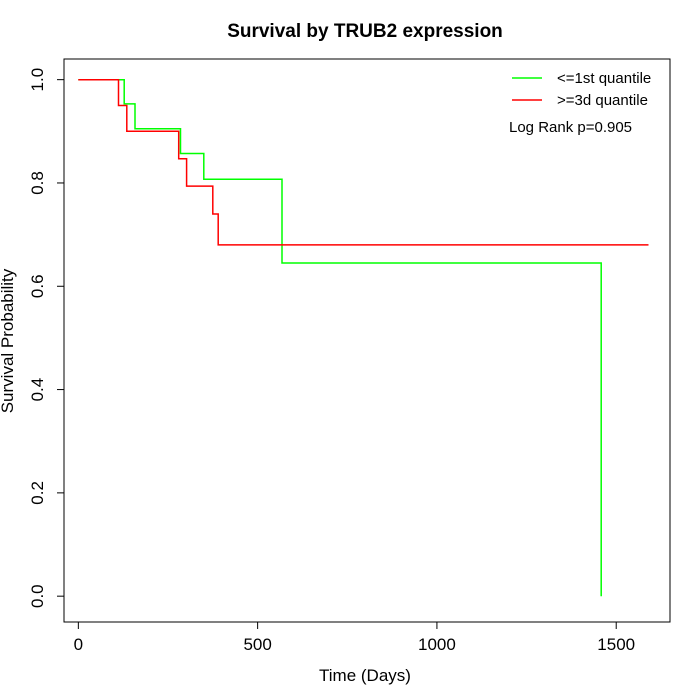 Image resolution: width=700 pixels, height=700 pixels. What do you see at coordinates (8, 340) in the screenshot?
I see `y-axis-label: Survival Probability` at bounding box center [8, 340].